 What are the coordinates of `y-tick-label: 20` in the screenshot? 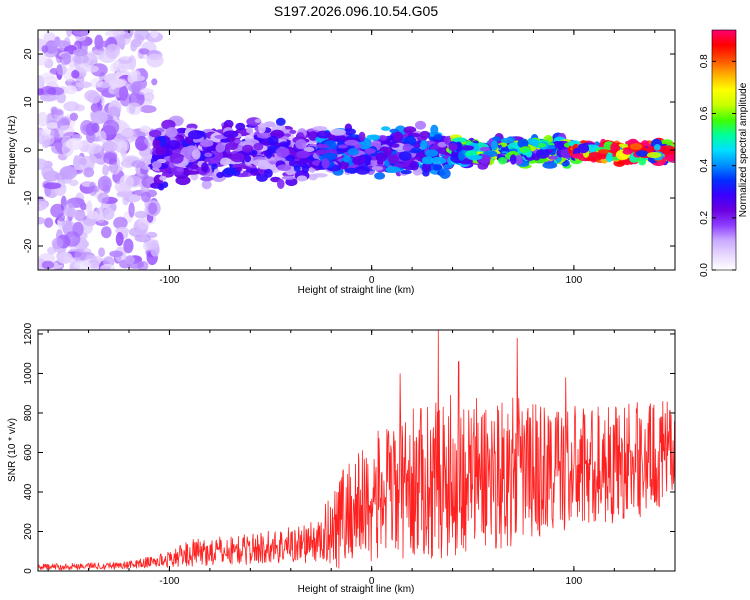 It's located at (28, 54).